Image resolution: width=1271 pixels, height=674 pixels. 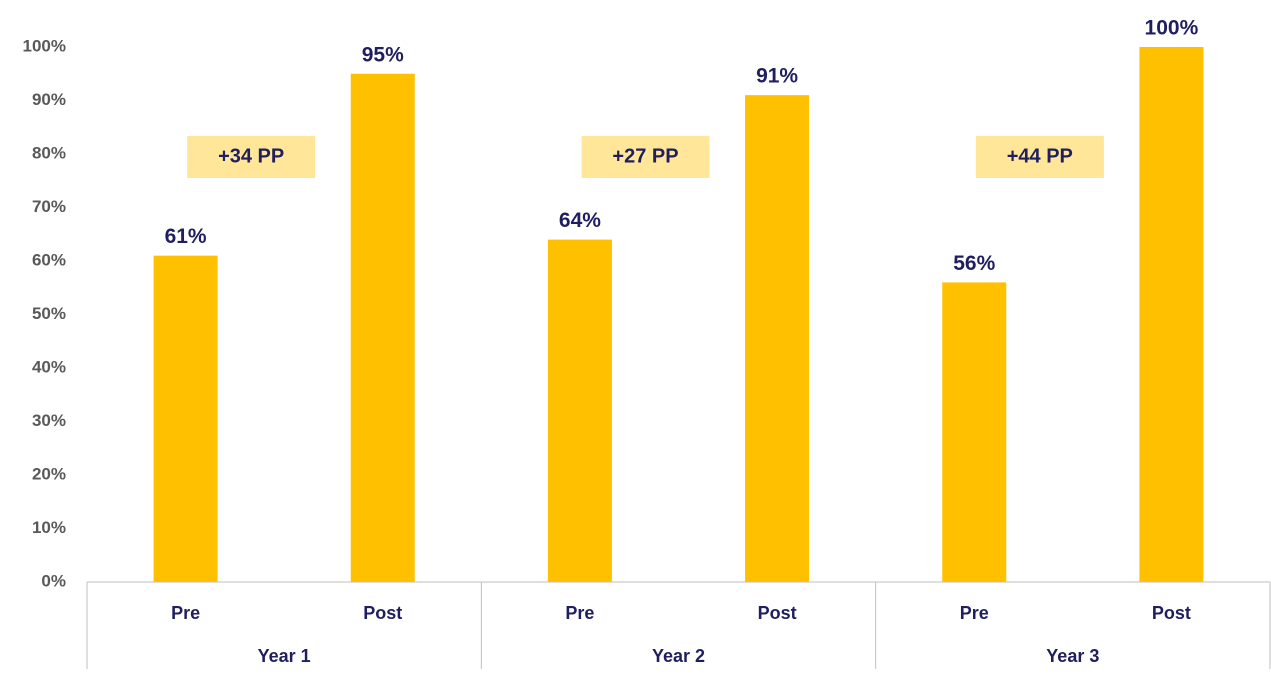 What do you see at coordinates (1172, 28) in the screenshot?
I see `value-label: 100%` at bounding box center [1172, 28].